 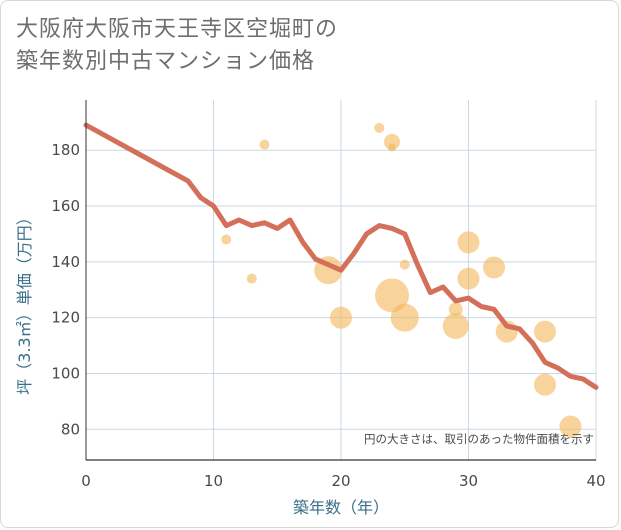 What do you see at coordinates (468, 481) in the screenshot?
I see `x-tick-label: 30` at bounding box center [468, 481].